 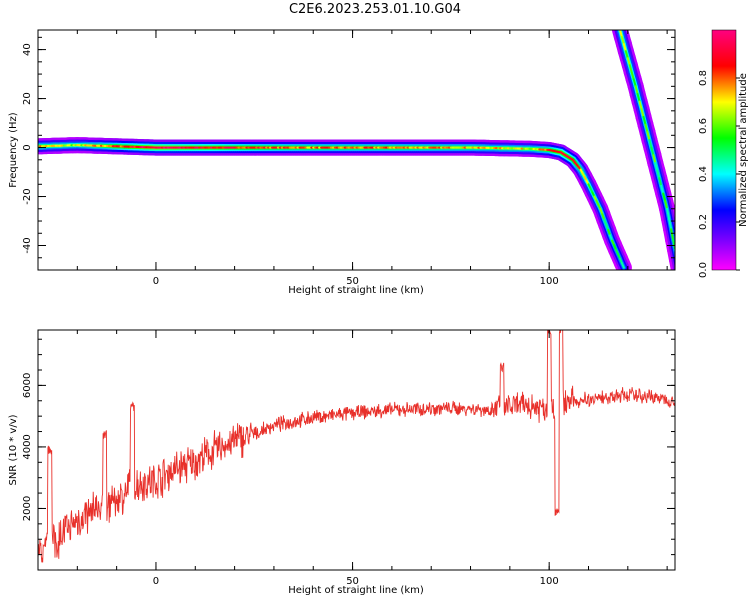 What do you see at coordinates (27, 508) in the screenshot?
I see `y-tick-label: 2000` at bounding box center [27, 508].